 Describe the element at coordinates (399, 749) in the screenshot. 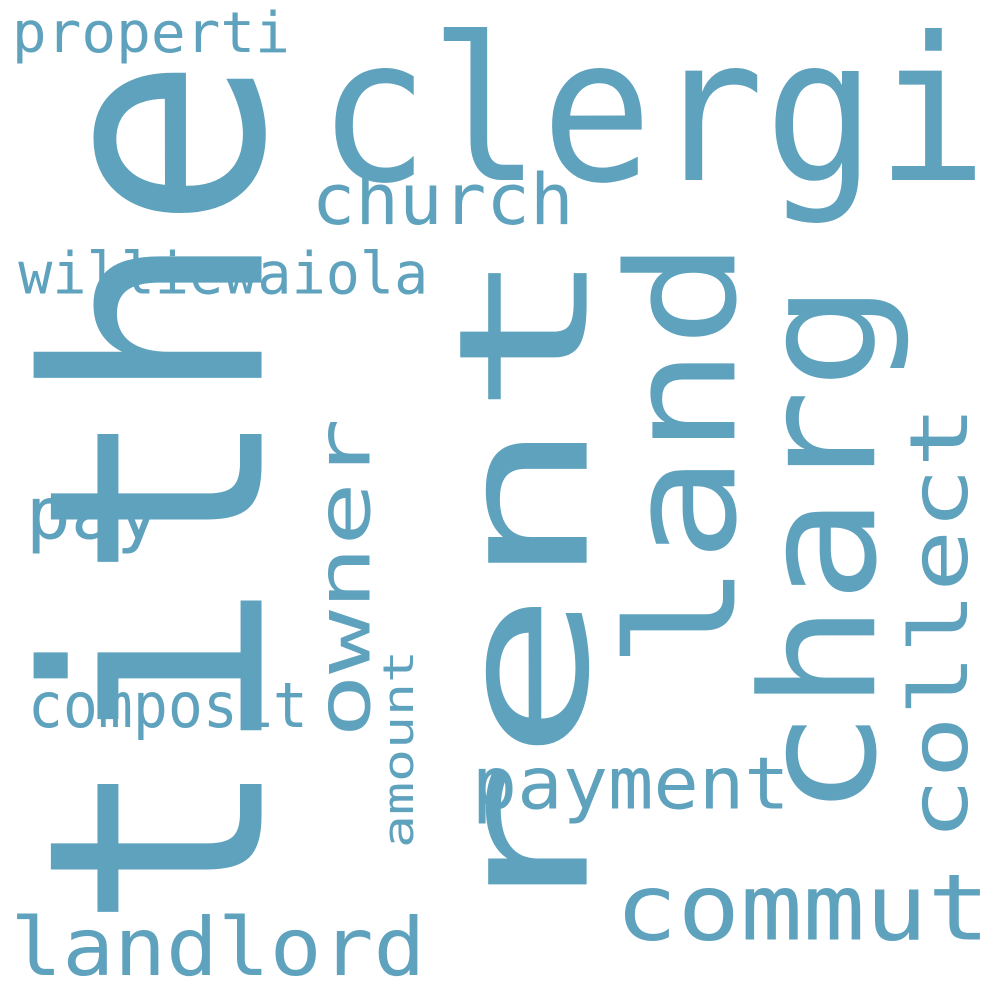

I see `word-amount: amount` at that location.